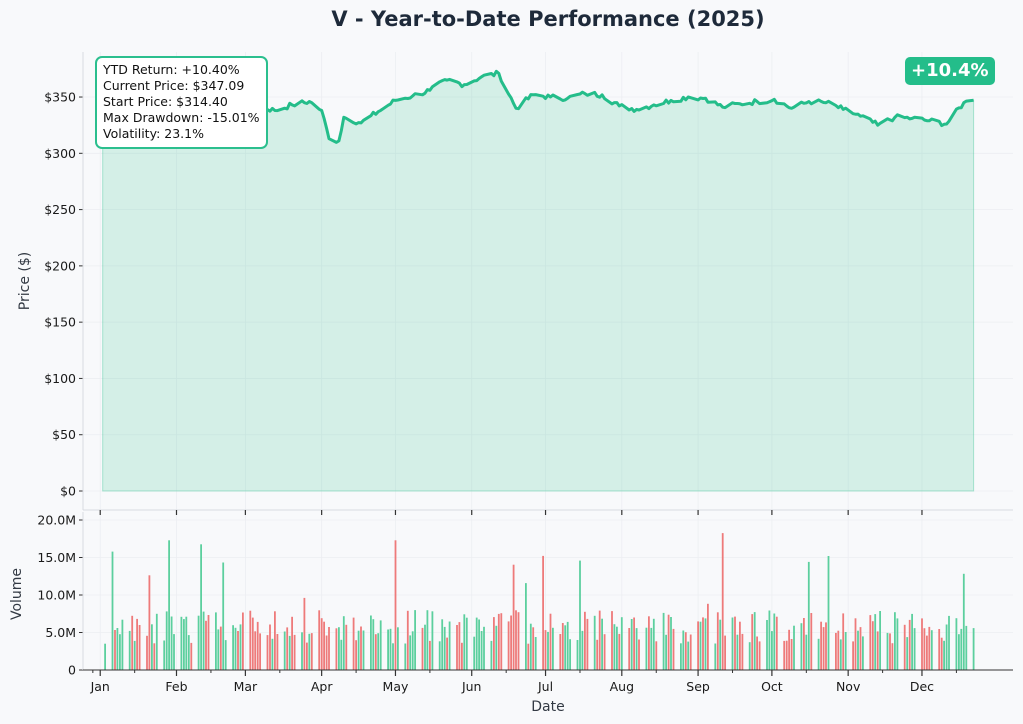  I want to click on volume-x-axis-label: Date, so click(547, 707).